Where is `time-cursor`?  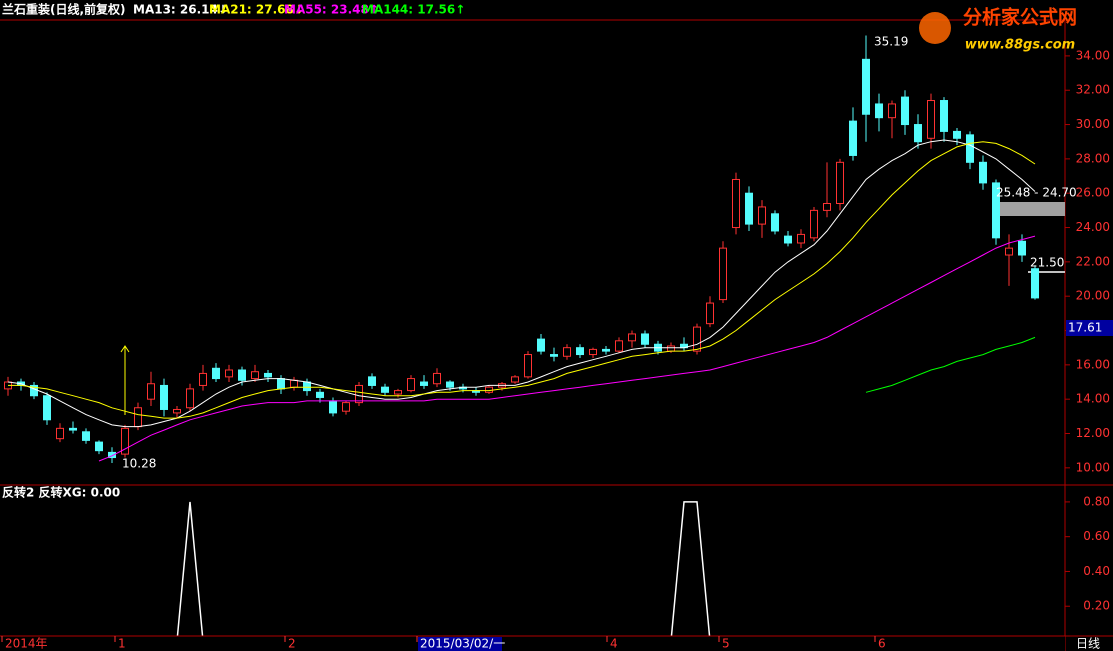
time-cursor is located at coordinates (460, 644).